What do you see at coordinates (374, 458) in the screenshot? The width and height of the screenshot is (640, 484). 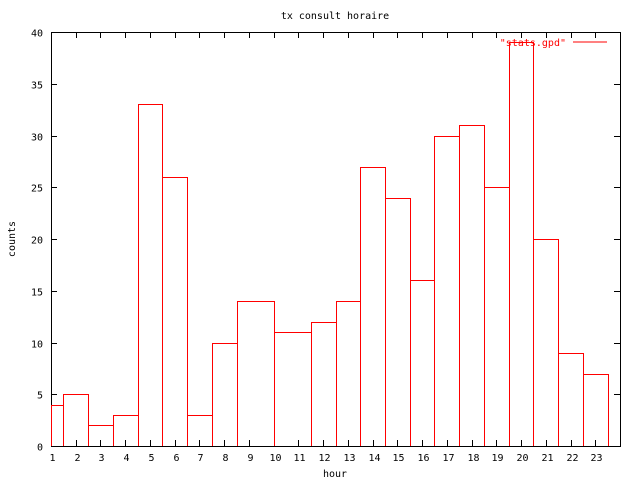 I see `x-tick-label: 14` at bounding box center [374, 458].